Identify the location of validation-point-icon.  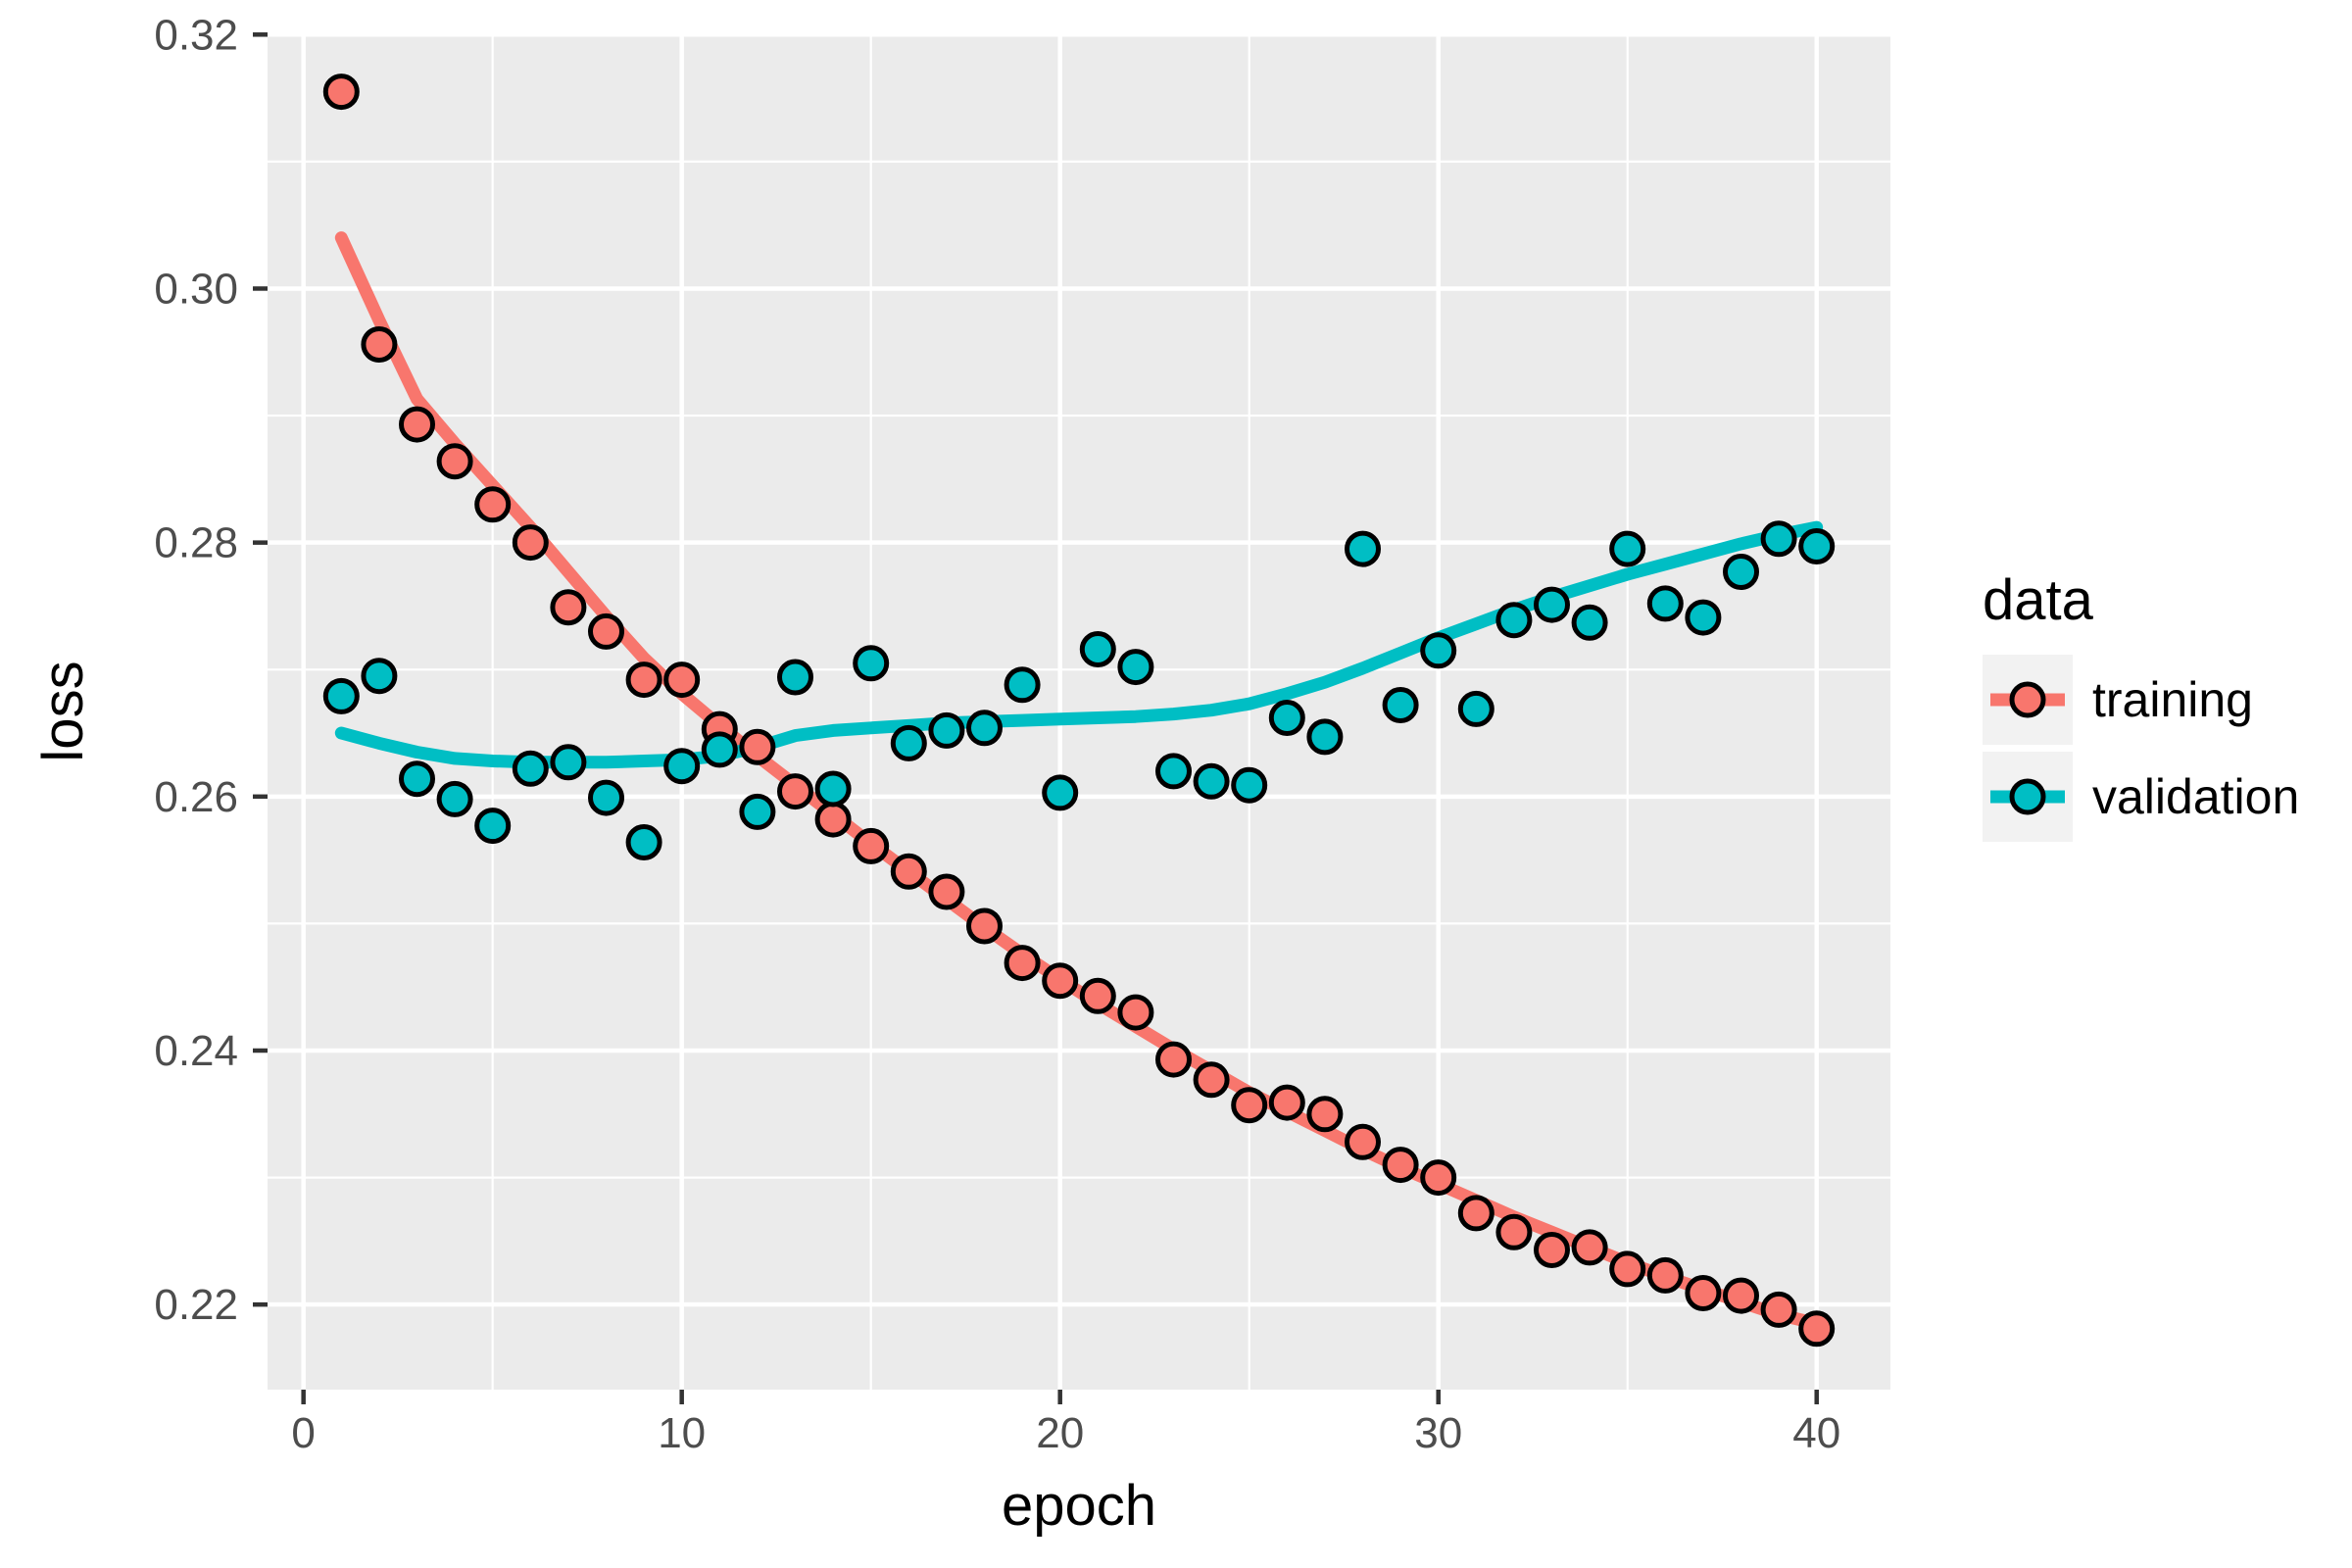
(2027, 796).